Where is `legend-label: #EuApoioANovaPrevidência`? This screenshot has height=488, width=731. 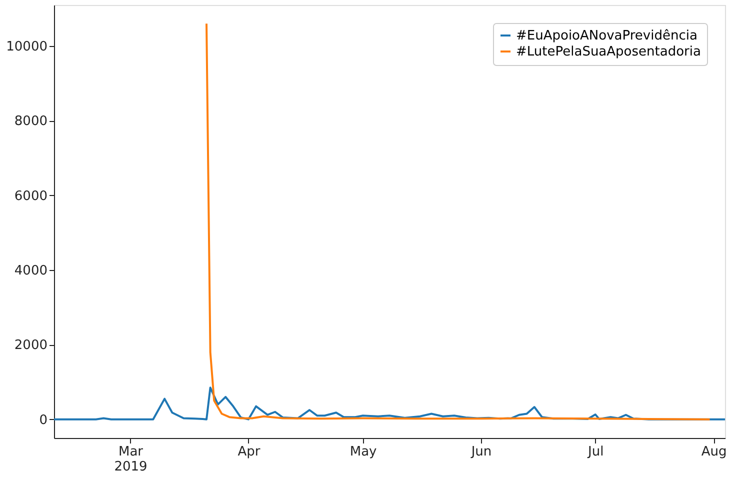 legend-label: #EuApoioANovaPrevidência is located at coordinates (607, 36).